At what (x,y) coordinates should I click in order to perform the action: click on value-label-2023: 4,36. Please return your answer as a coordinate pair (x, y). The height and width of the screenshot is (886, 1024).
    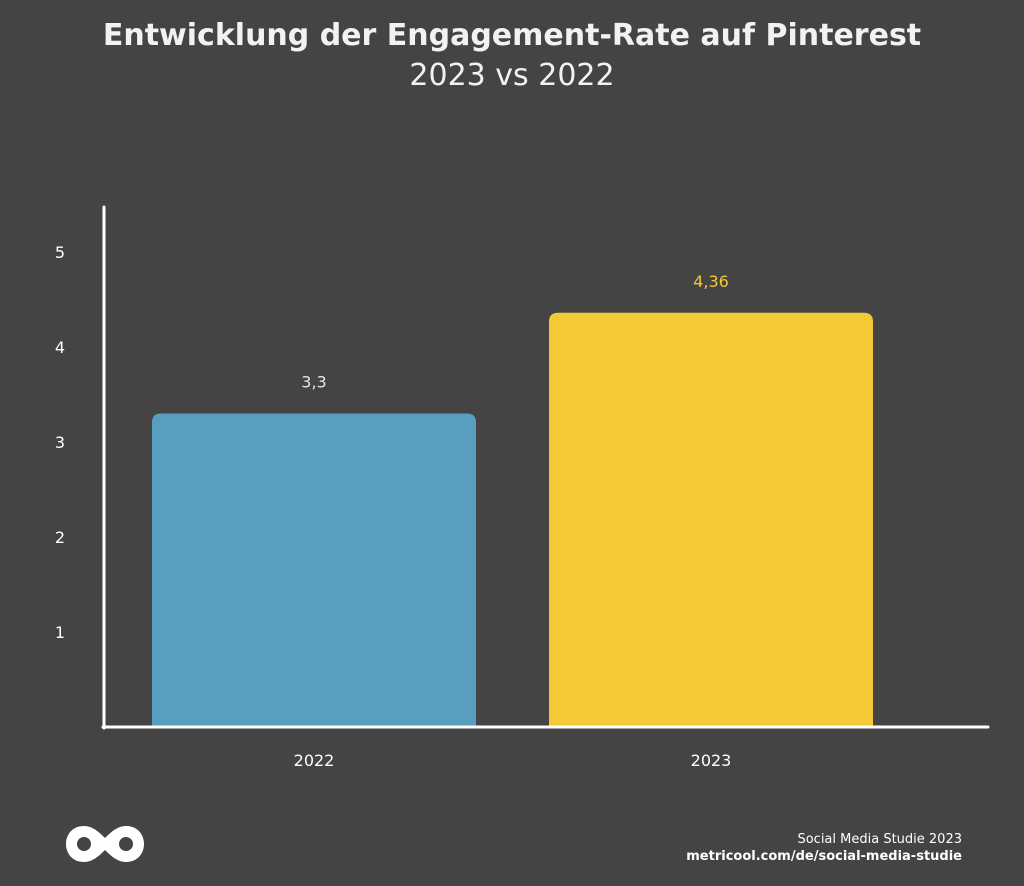
    Looking at the image, I should click on (711, 281).